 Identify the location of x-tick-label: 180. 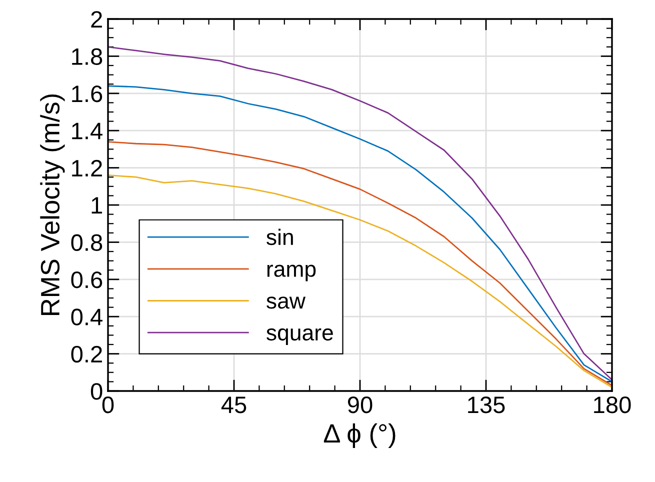
(612, 405).